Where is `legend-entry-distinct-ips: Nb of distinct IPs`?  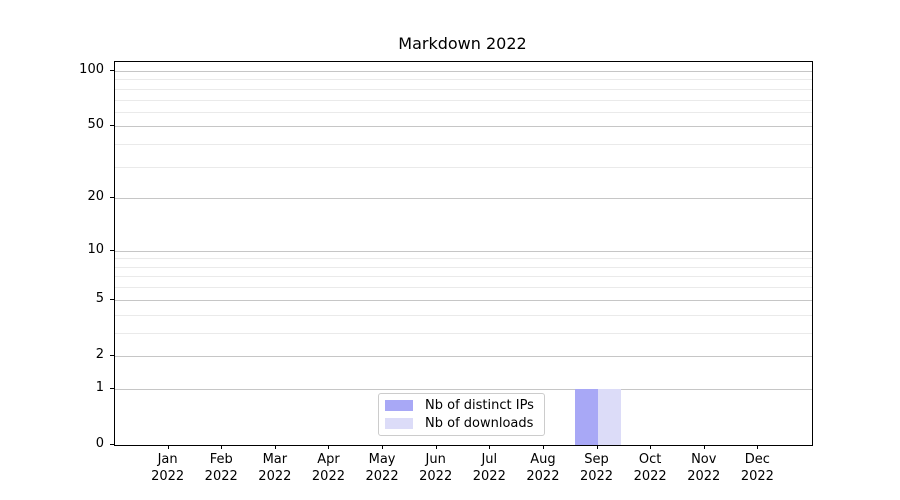 legend-entry-distinct-ips: Nb of distinct IPs is located at coordinates (461, 405).